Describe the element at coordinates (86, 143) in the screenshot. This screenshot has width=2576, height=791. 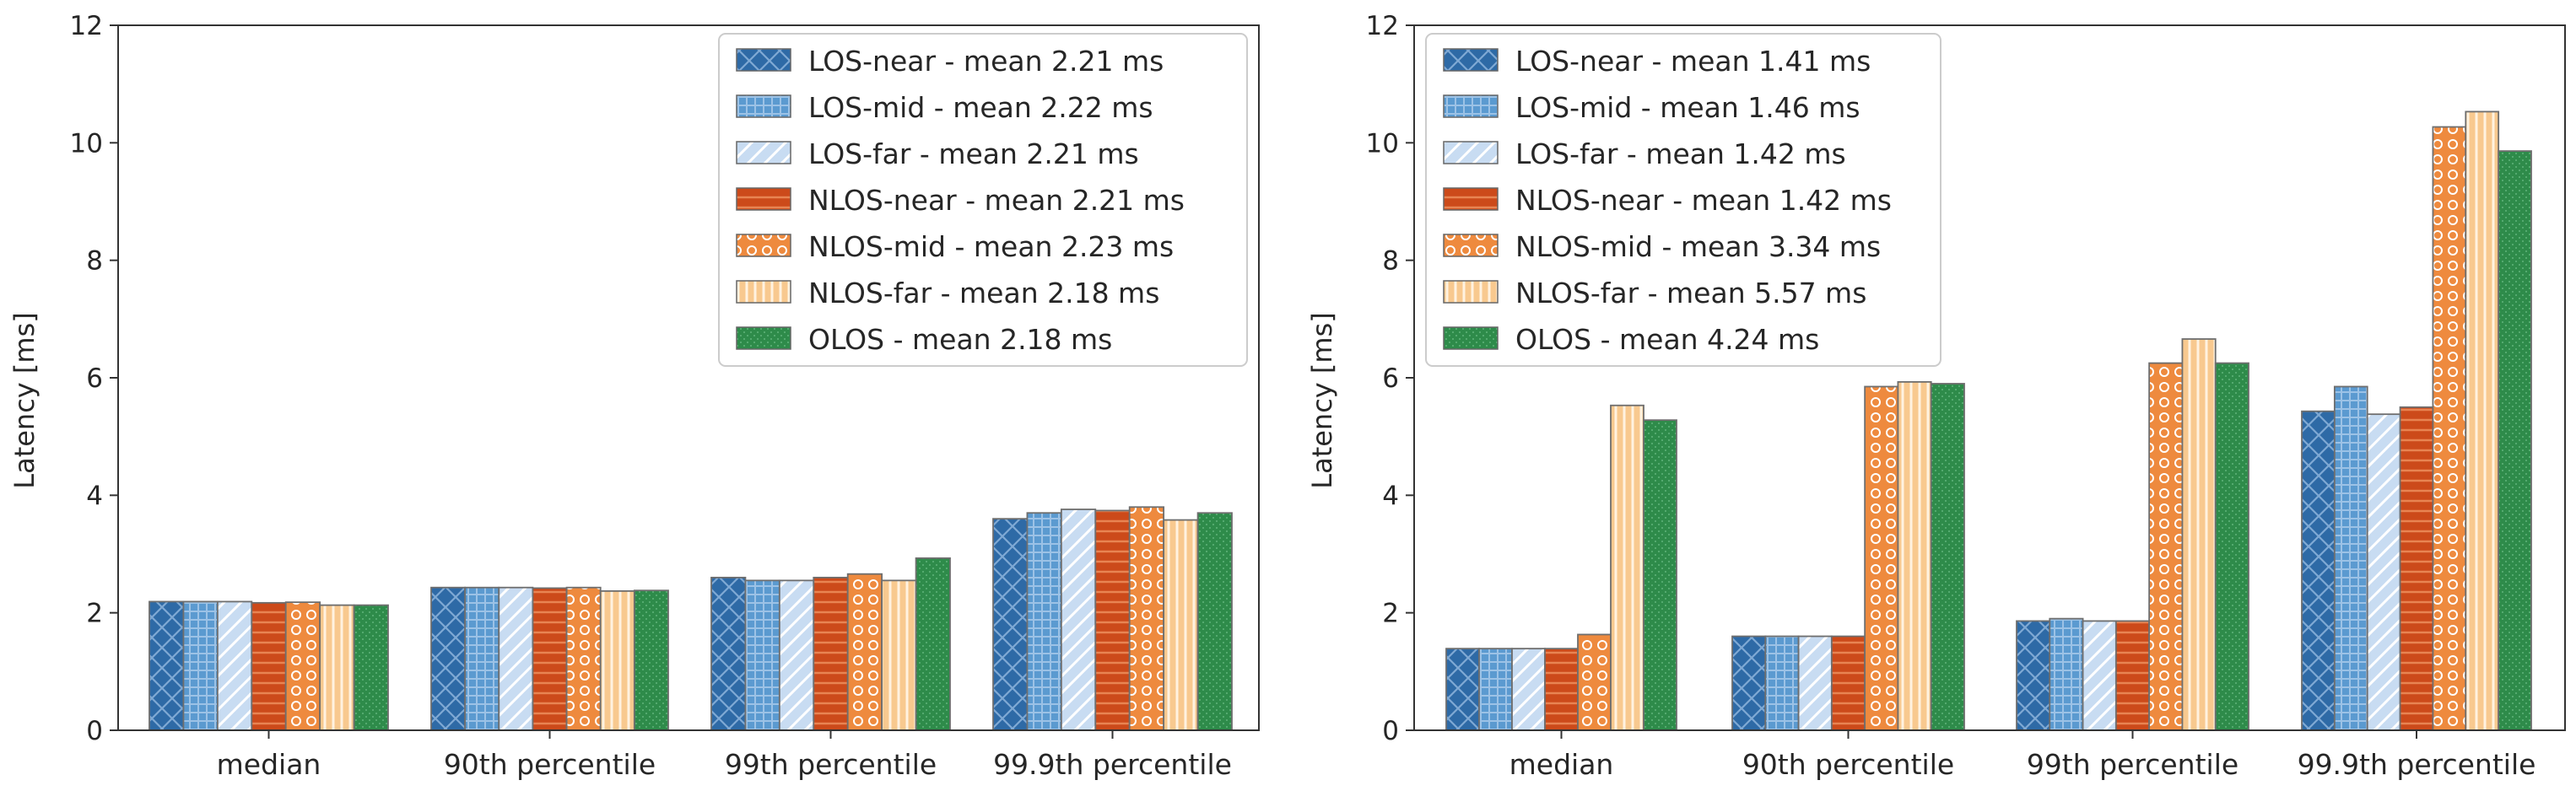
I see `left-y-tick-label: 10` at that location.